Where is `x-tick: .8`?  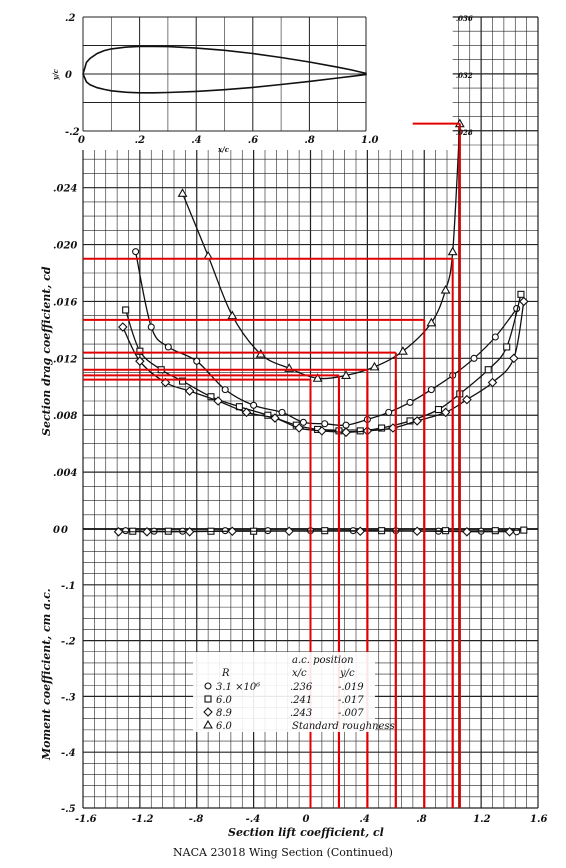
x-tick: .8 is located at coordinates (421, 819).